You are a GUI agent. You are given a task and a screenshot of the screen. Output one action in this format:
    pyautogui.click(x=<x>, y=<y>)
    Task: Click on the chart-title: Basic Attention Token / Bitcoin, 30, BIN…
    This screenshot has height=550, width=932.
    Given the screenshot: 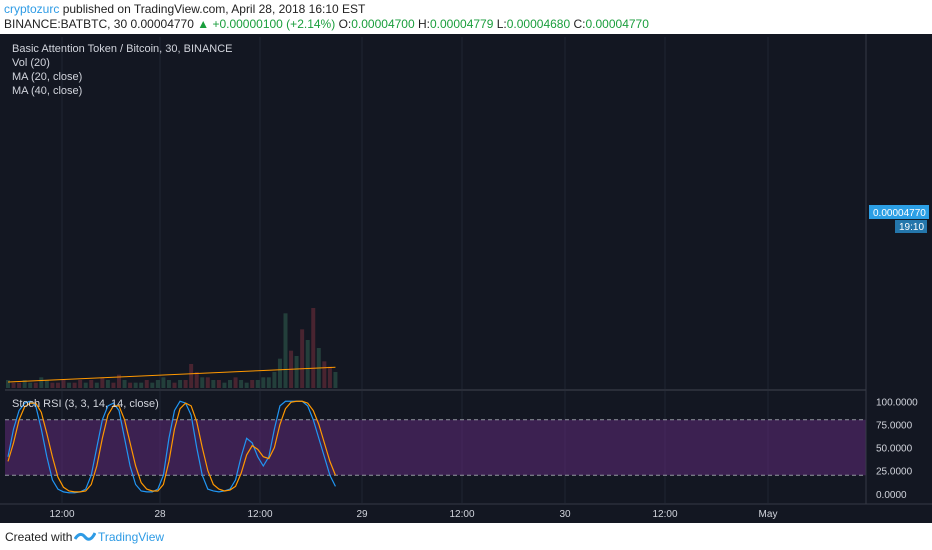 What is the action you would take?
    pyautogui.click(x=122, y=49)
    